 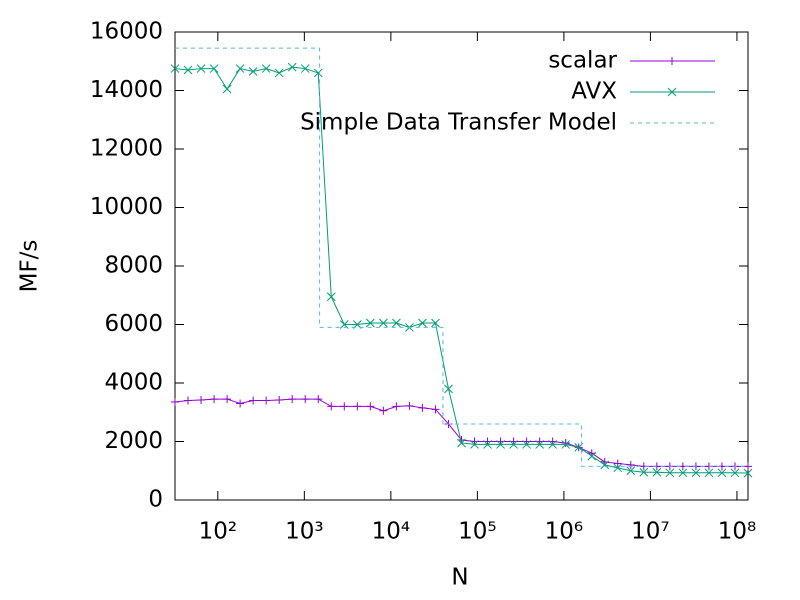 I want to click on y-tick-label: 4000, so click(x=133, y=383).